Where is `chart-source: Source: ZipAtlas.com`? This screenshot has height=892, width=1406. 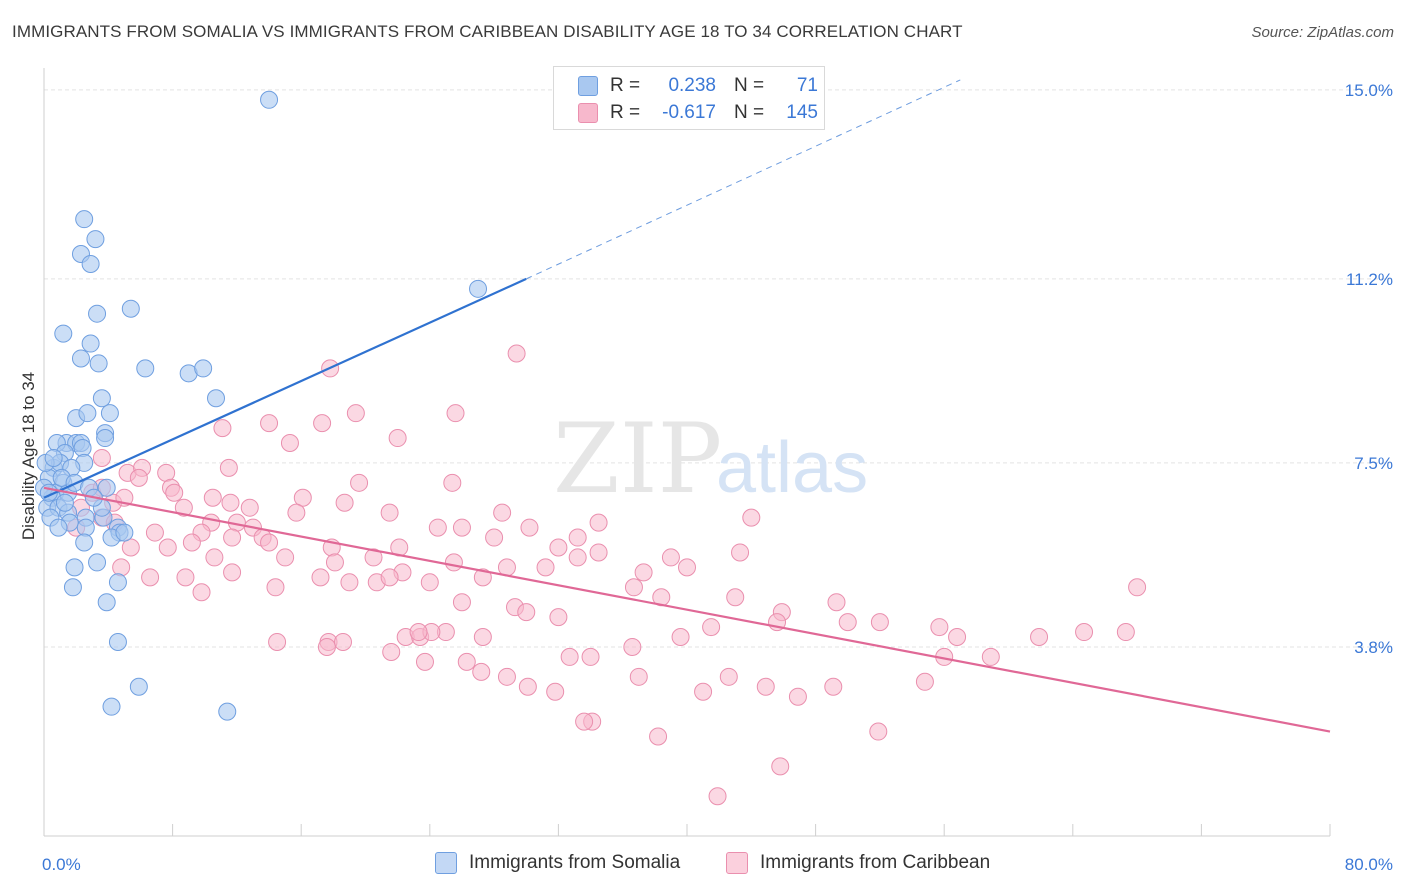 chart-source: Source: ZipAtlas.com is located at coordinates (1322, 32).